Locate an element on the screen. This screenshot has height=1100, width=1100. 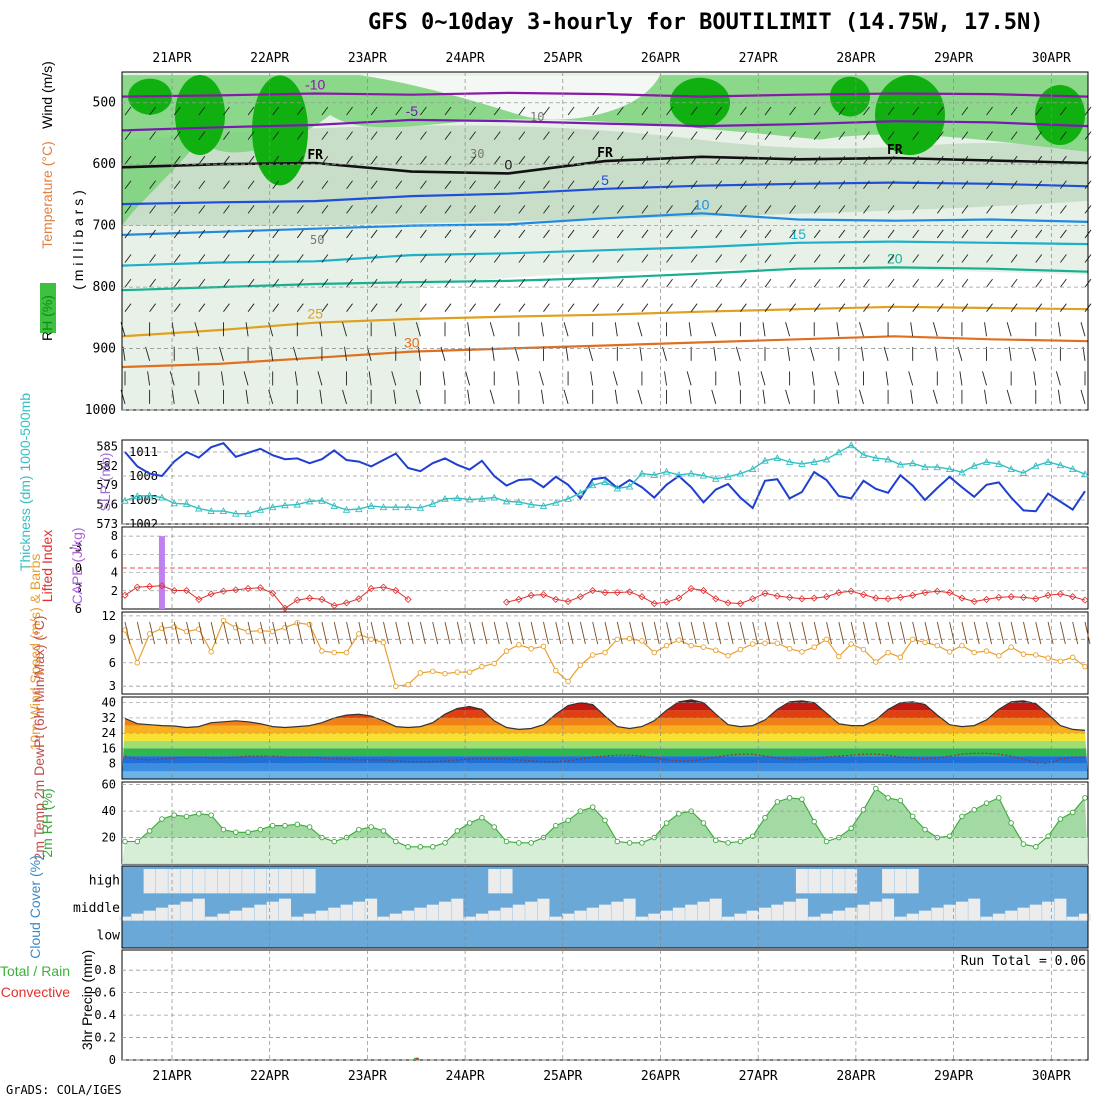
temp-color-band is located at coordinates (605, 760).